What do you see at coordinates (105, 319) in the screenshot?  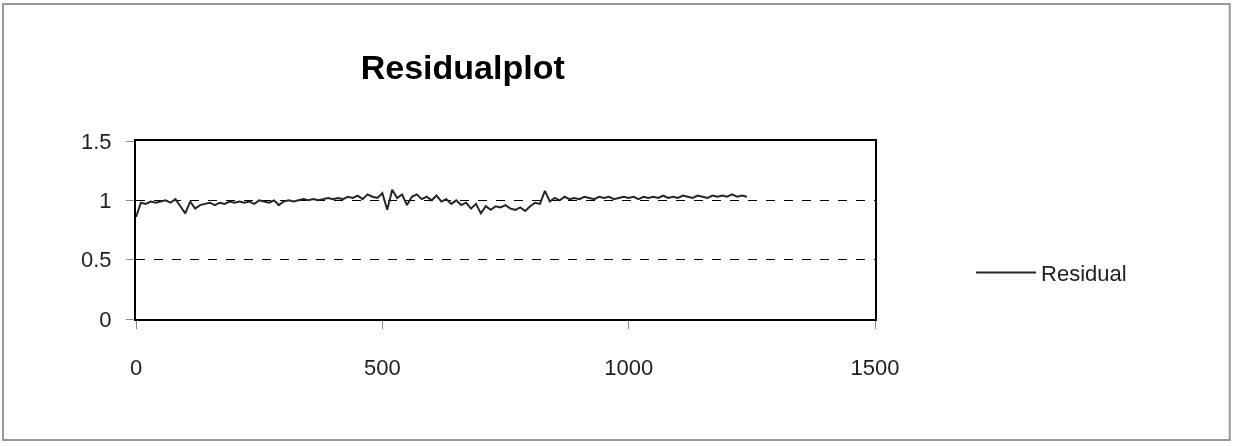 I see `y-tick-label: 0` at bounding box center [105, 319].